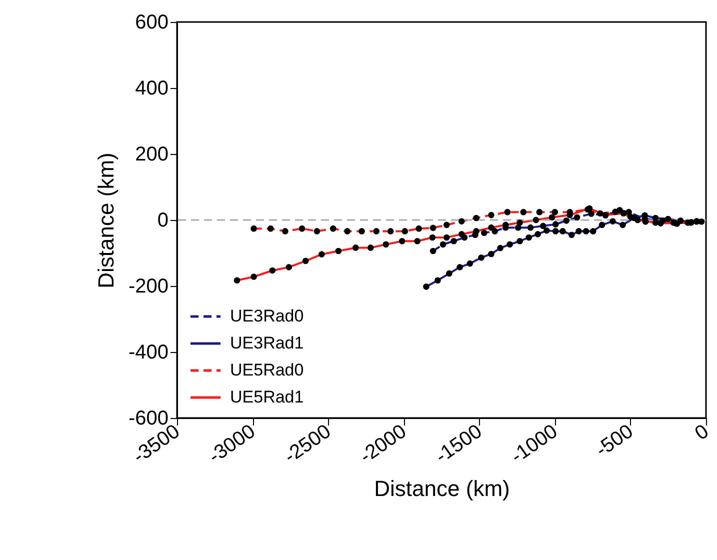 The image size is (717, 560). I want to click on y-tick-label: -400, so click(148, 353).